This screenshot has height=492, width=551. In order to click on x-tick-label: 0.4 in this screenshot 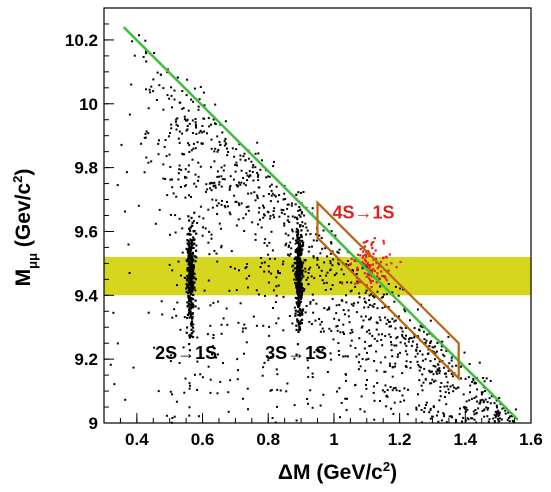, I will do `click(137, 439)`.